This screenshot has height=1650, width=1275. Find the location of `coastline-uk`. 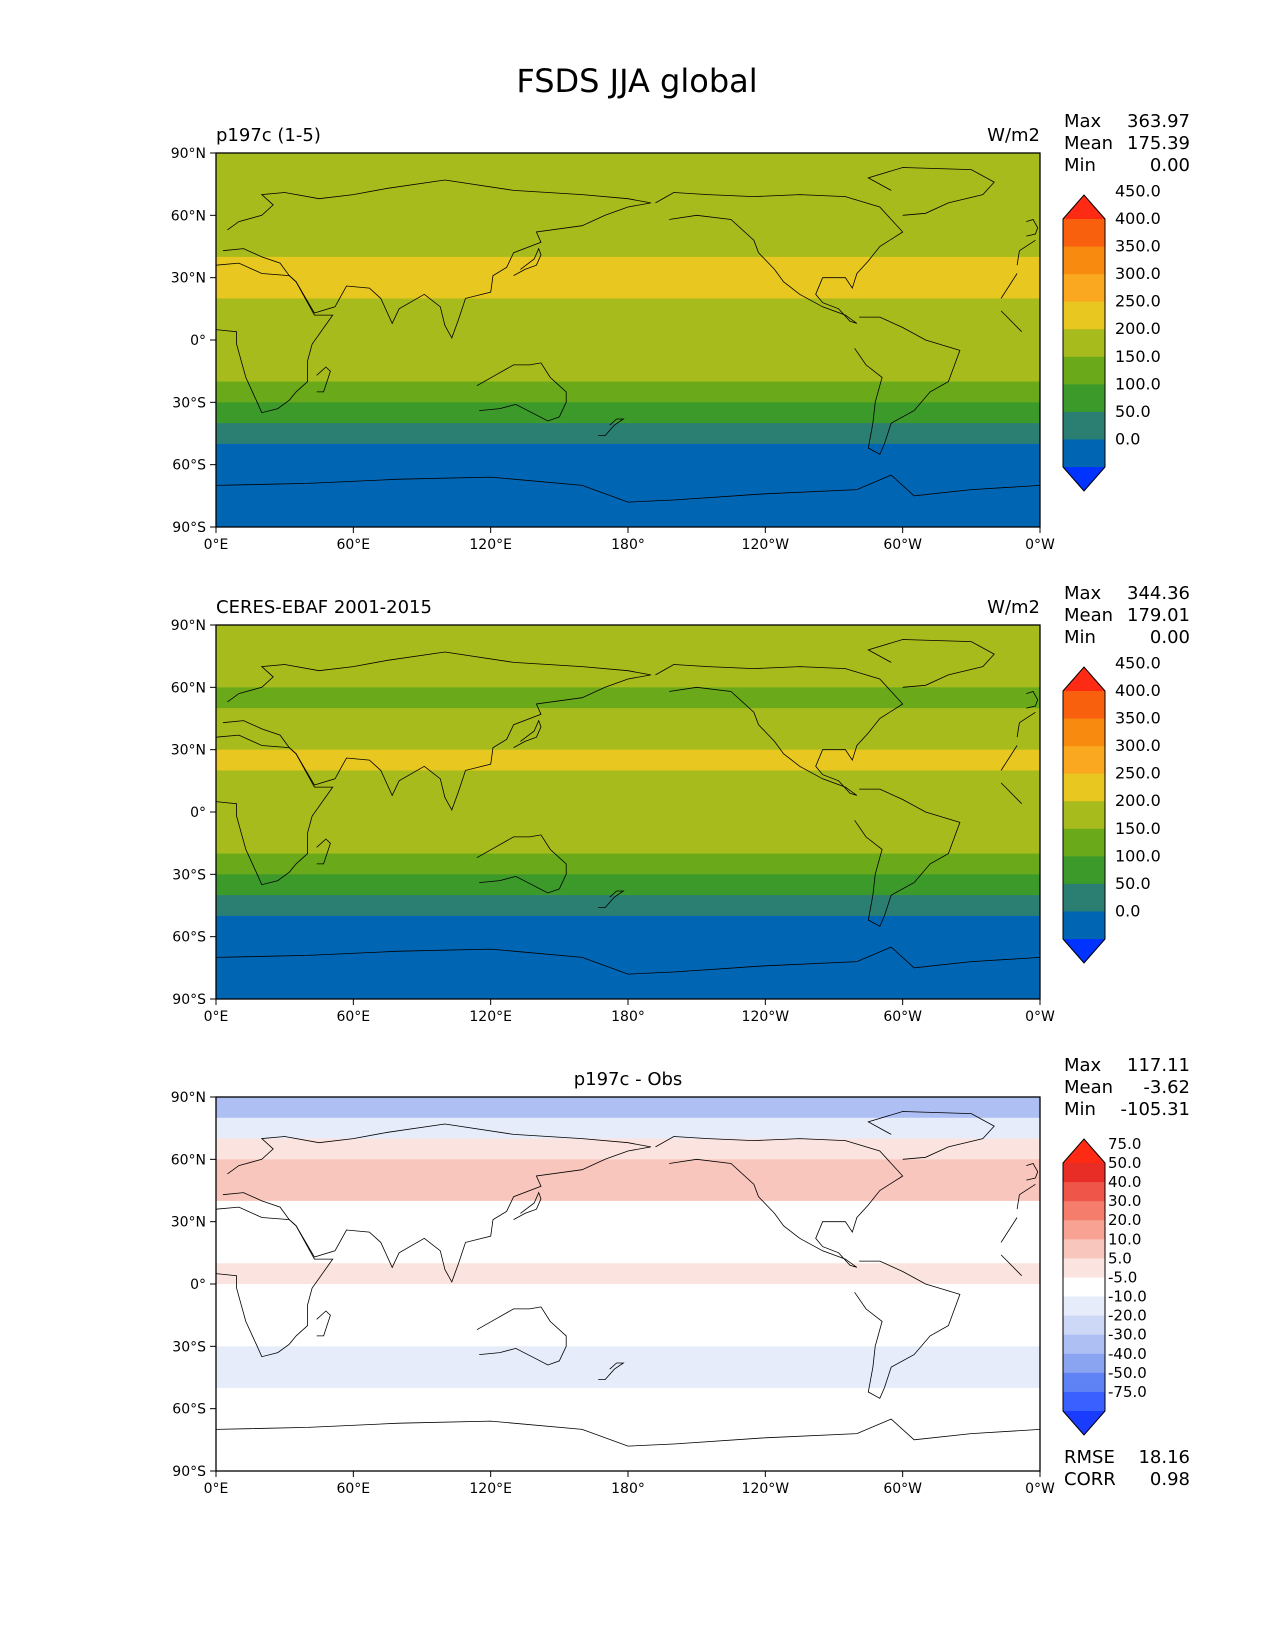

coastline-uk is located at coordinates (1032, 700).